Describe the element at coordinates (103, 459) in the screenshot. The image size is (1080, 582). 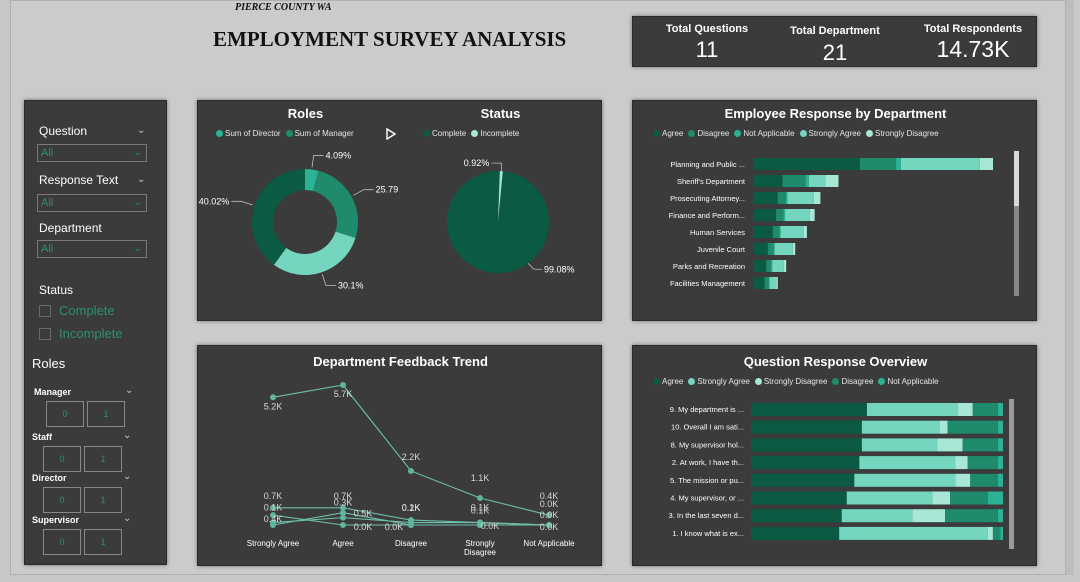
I see `role-staff-1: 1` at that location.